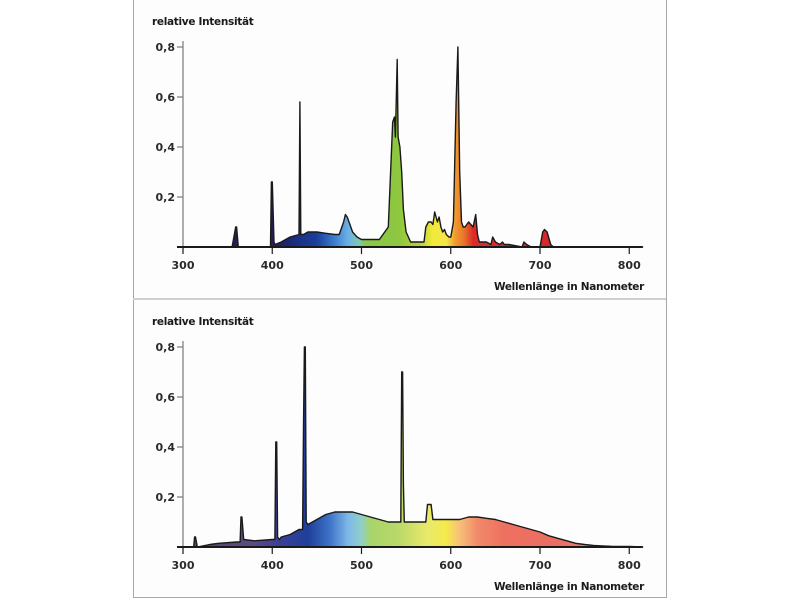  I want to click on chart-separator, so click(399, 299).